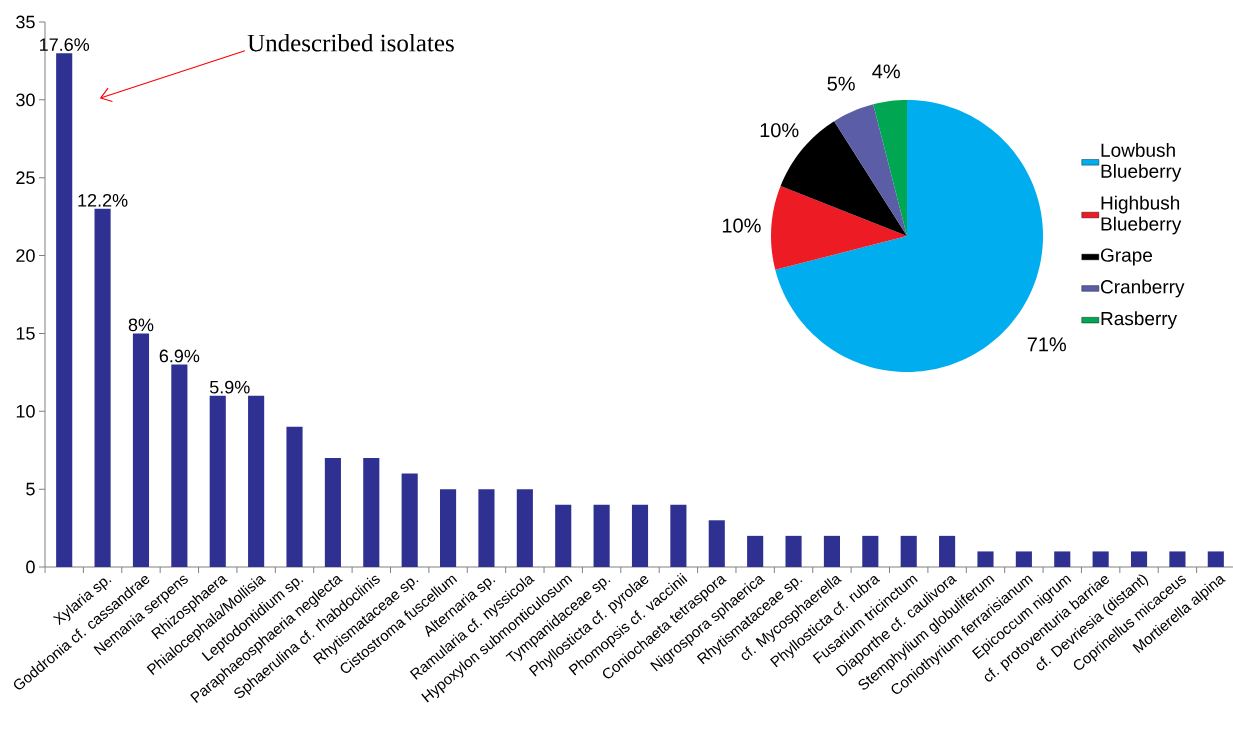  What do you see at coordinates (1126, 257) in the screenshot?
I see `legend-label: Grape` at bounding box center [1126, 257].